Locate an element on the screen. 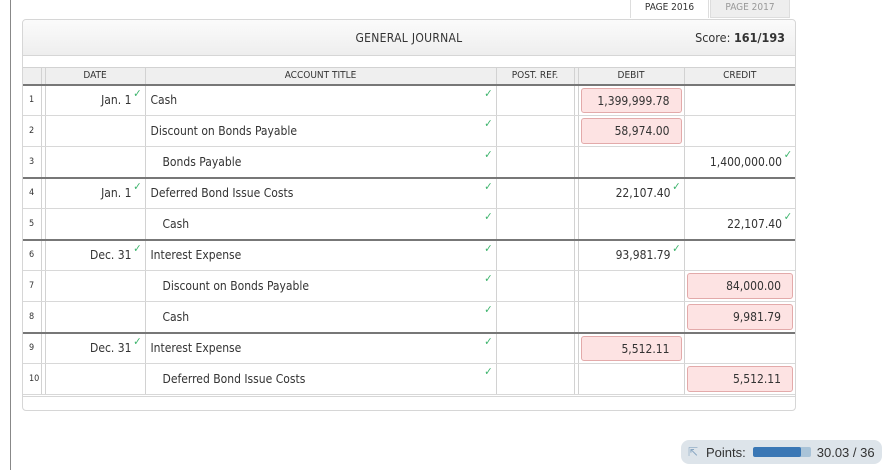 The width and height of the screenshot is (889, 470). debit-cell: 22,107.40 ✓ is located at coordinates (630, 193).